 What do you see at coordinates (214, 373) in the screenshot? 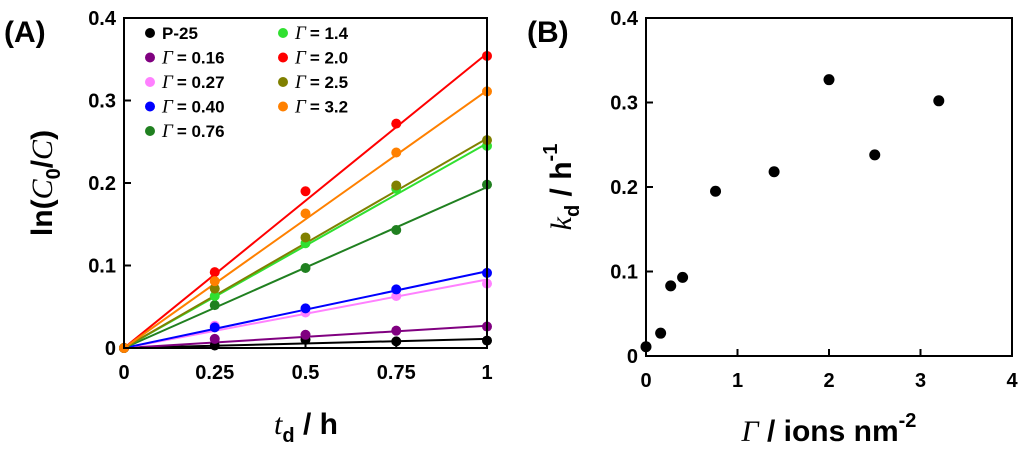
I see `x-tick-label: 0.25` at bounding box center [214, 373].